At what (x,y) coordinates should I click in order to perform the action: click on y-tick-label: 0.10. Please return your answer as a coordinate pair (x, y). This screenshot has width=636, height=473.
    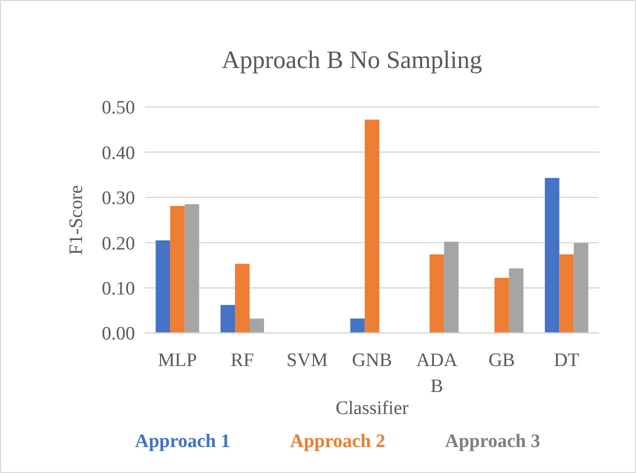
    Looking at the image, I should click on (118, 289).